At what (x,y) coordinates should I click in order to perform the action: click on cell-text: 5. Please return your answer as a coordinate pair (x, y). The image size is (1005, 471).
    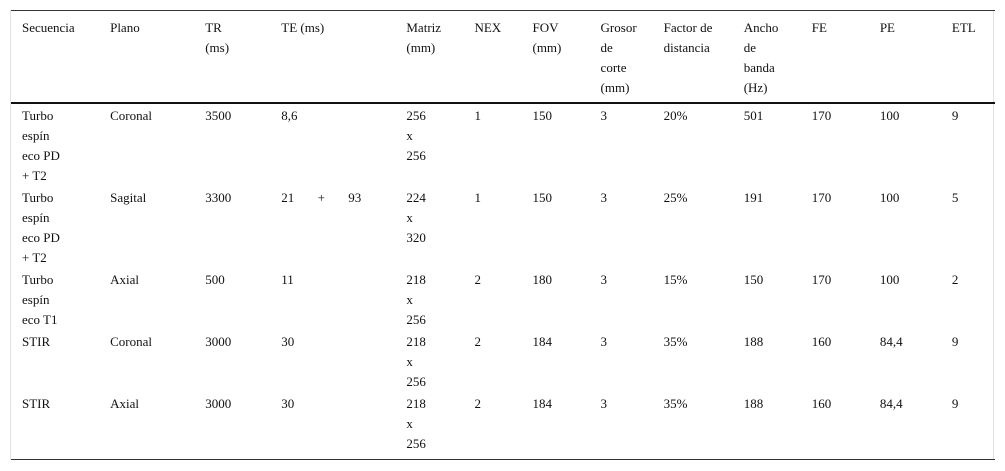
    Looking at the image, I should click on (955, 197).